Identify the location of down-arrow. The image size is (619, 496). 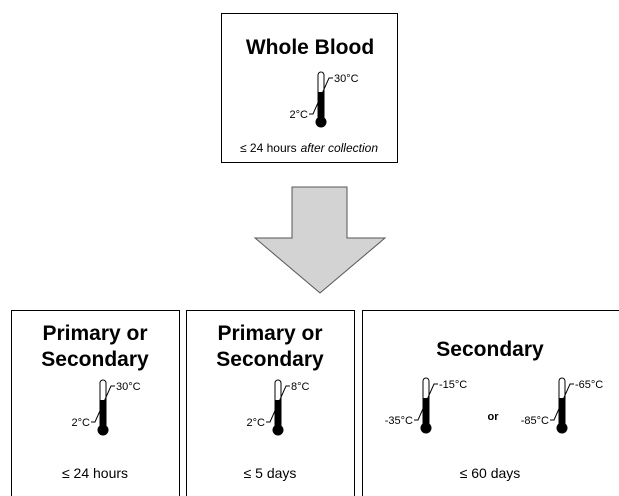
(320, 240).